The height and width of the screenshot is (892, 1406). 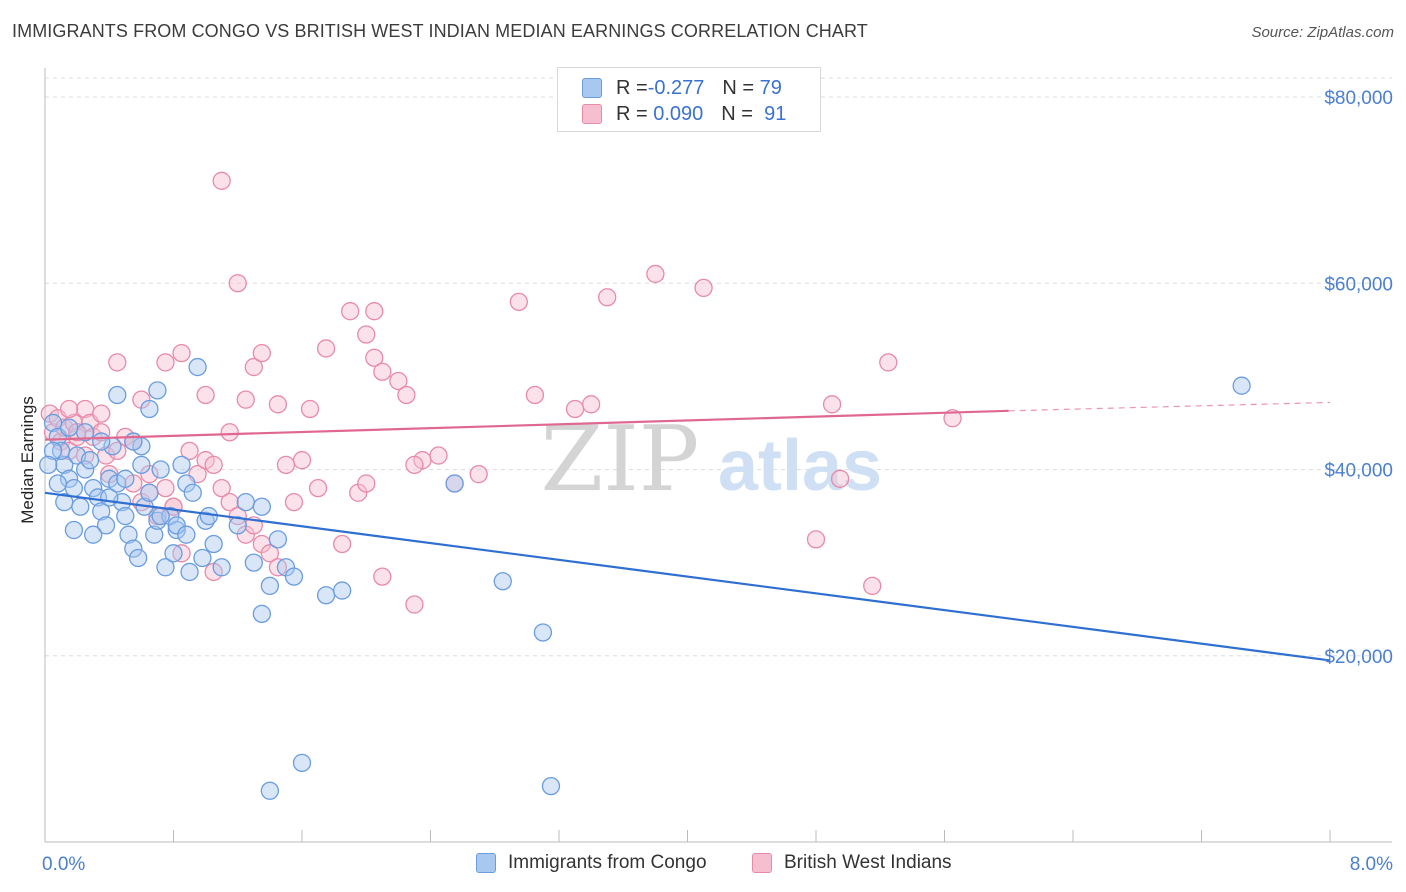 What do you see at coordinates (868, 862) in the screenshot?
I see `legend-label-bwi: British West Indians` at bounding box center [868, 862].